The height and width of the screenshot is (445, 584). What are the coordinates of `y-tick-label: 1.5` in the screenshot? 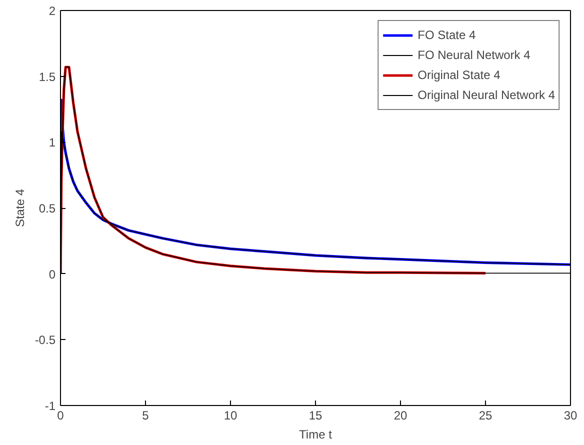 It's located at (47, 77).